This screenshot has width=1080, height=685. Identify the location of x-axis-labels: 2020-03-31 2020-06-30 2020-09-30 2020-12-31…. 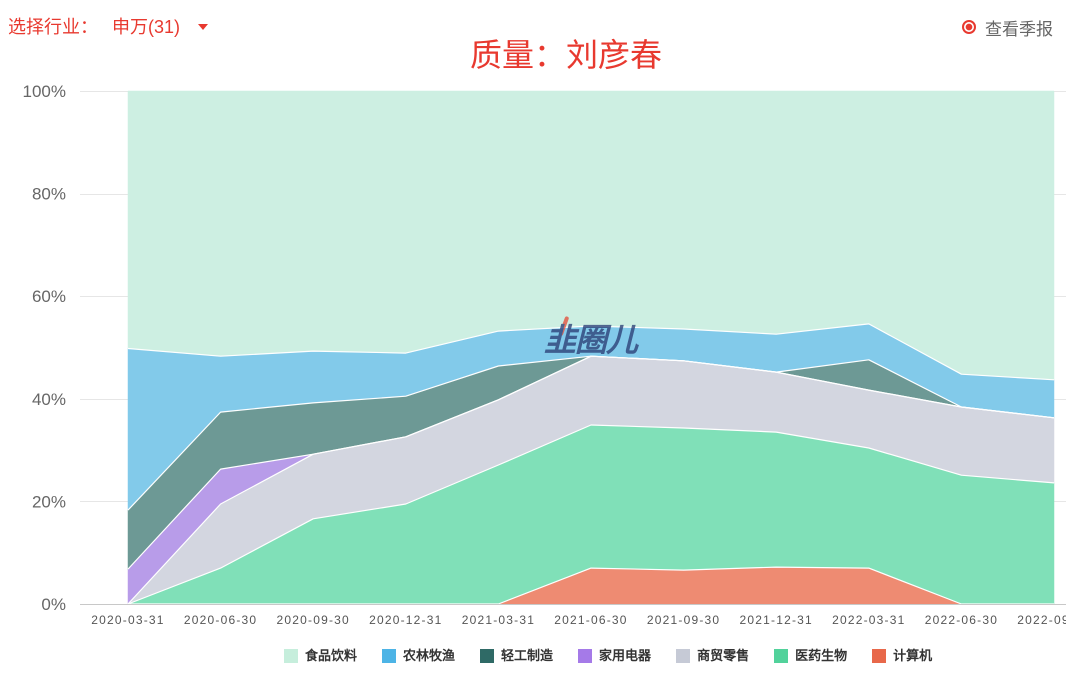
(585, 620).